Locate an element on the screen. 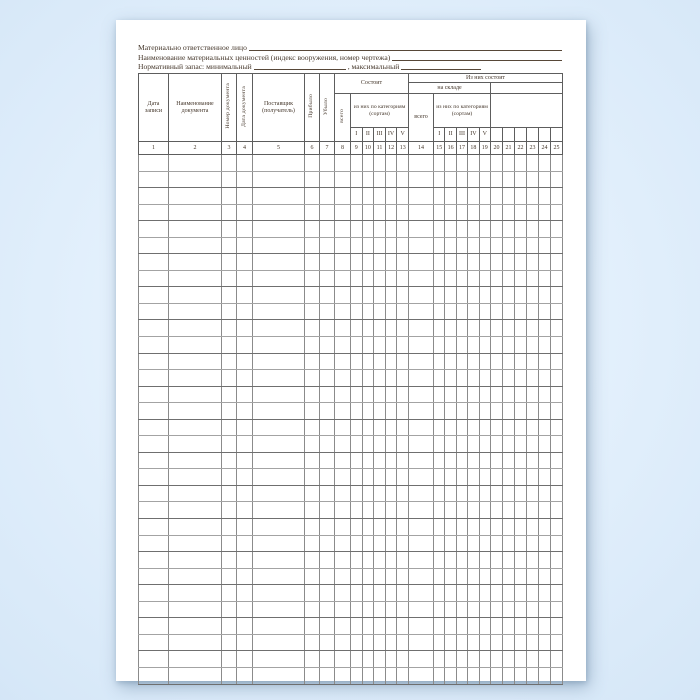 The image size is (700, 700). col-header-arrived: Прибыло is located at coordinates (312, 107).